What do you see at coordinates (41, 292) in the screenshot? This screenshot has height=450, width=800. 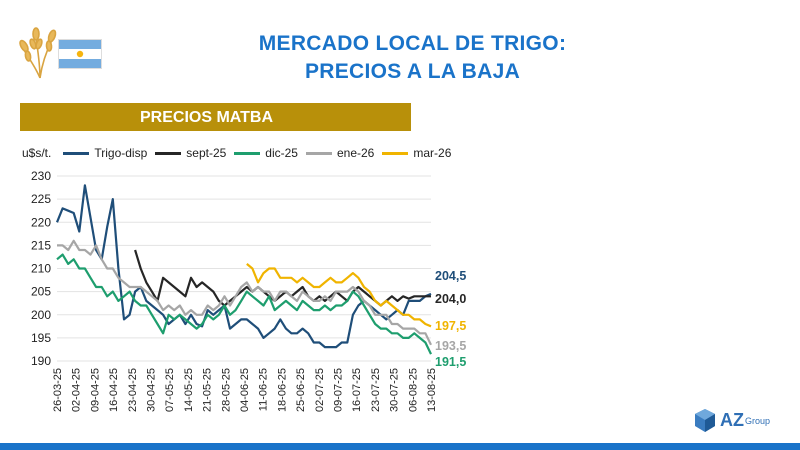 I see `y-tick-label: 205` at bounding box center [41, 292].